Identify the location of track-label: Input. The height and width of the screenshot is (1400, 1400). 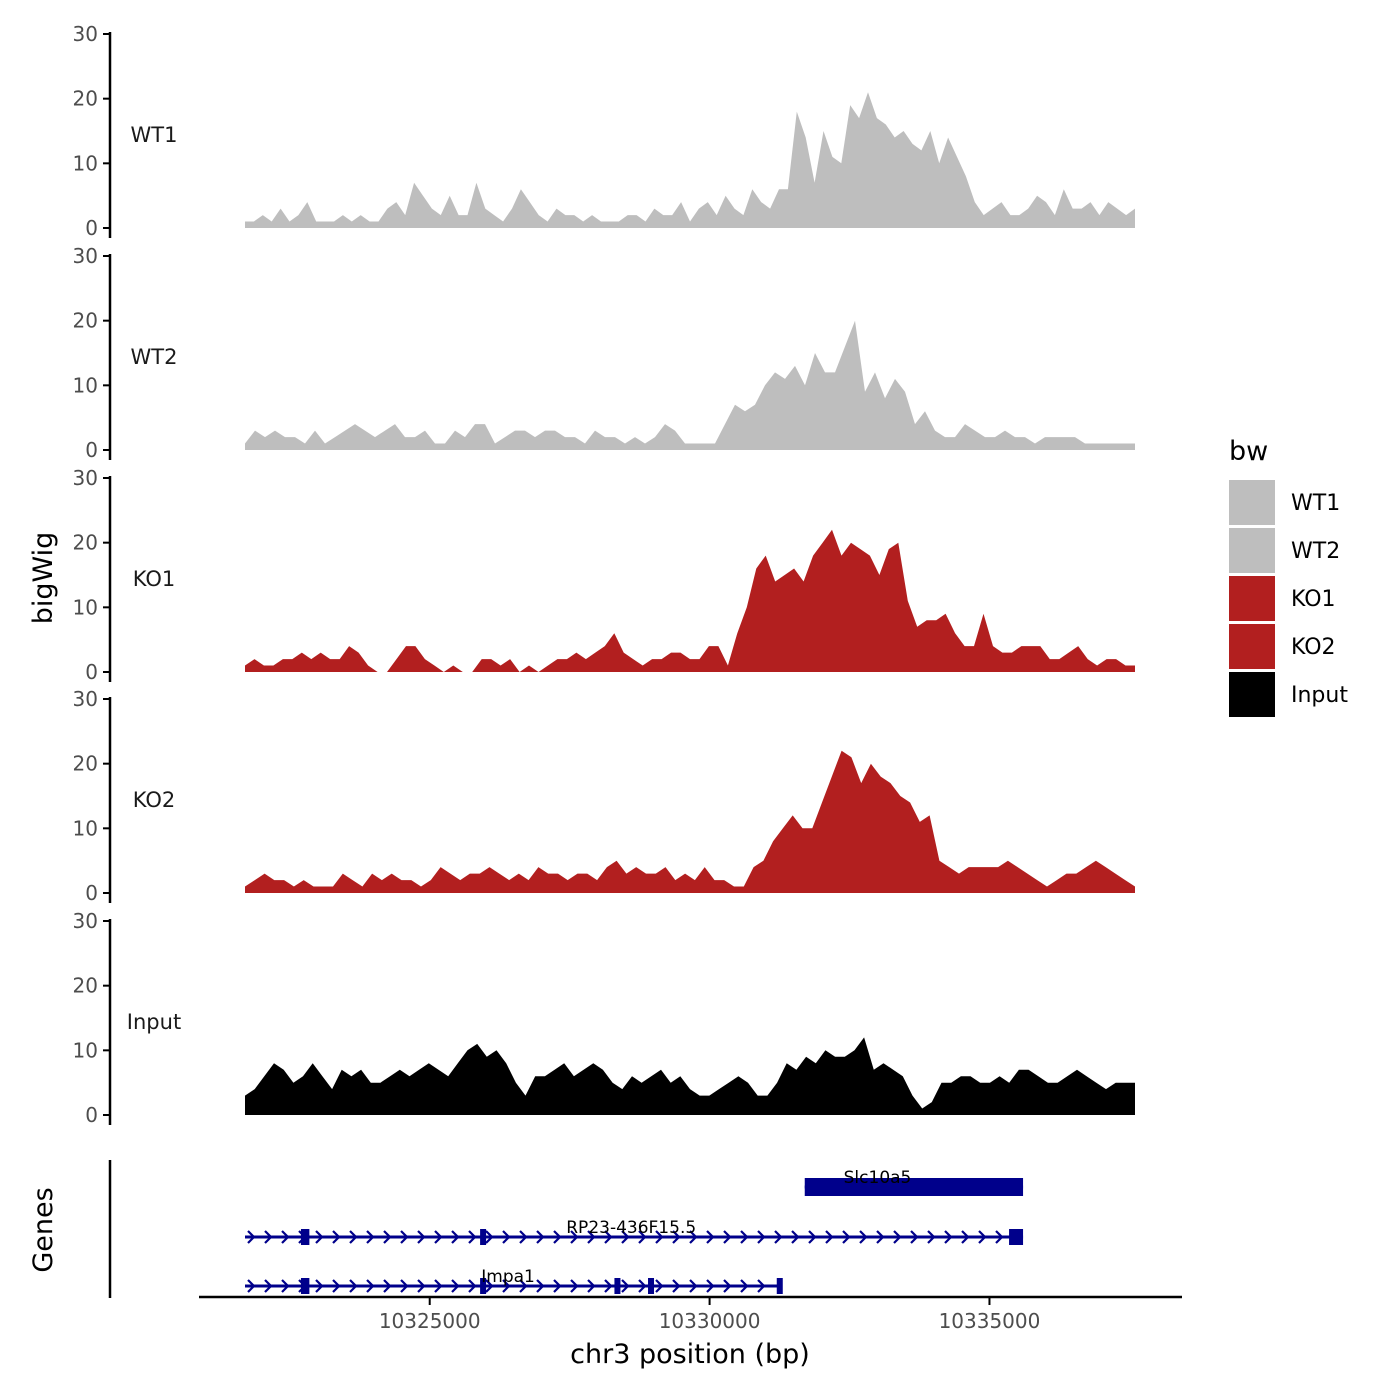
(154, 1022).